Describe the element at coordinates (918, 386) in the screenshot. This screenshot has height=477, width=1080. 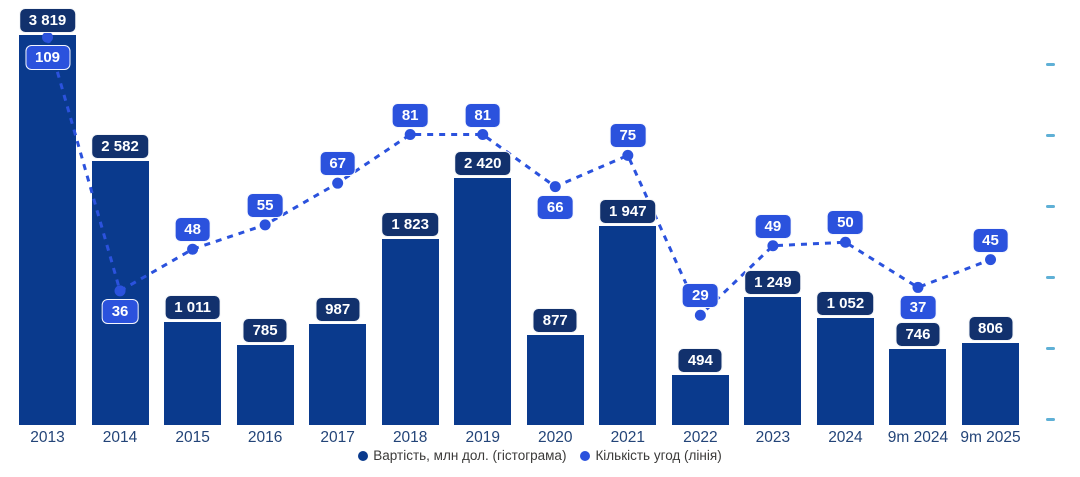
I see `bar-9m-2024` at that location.